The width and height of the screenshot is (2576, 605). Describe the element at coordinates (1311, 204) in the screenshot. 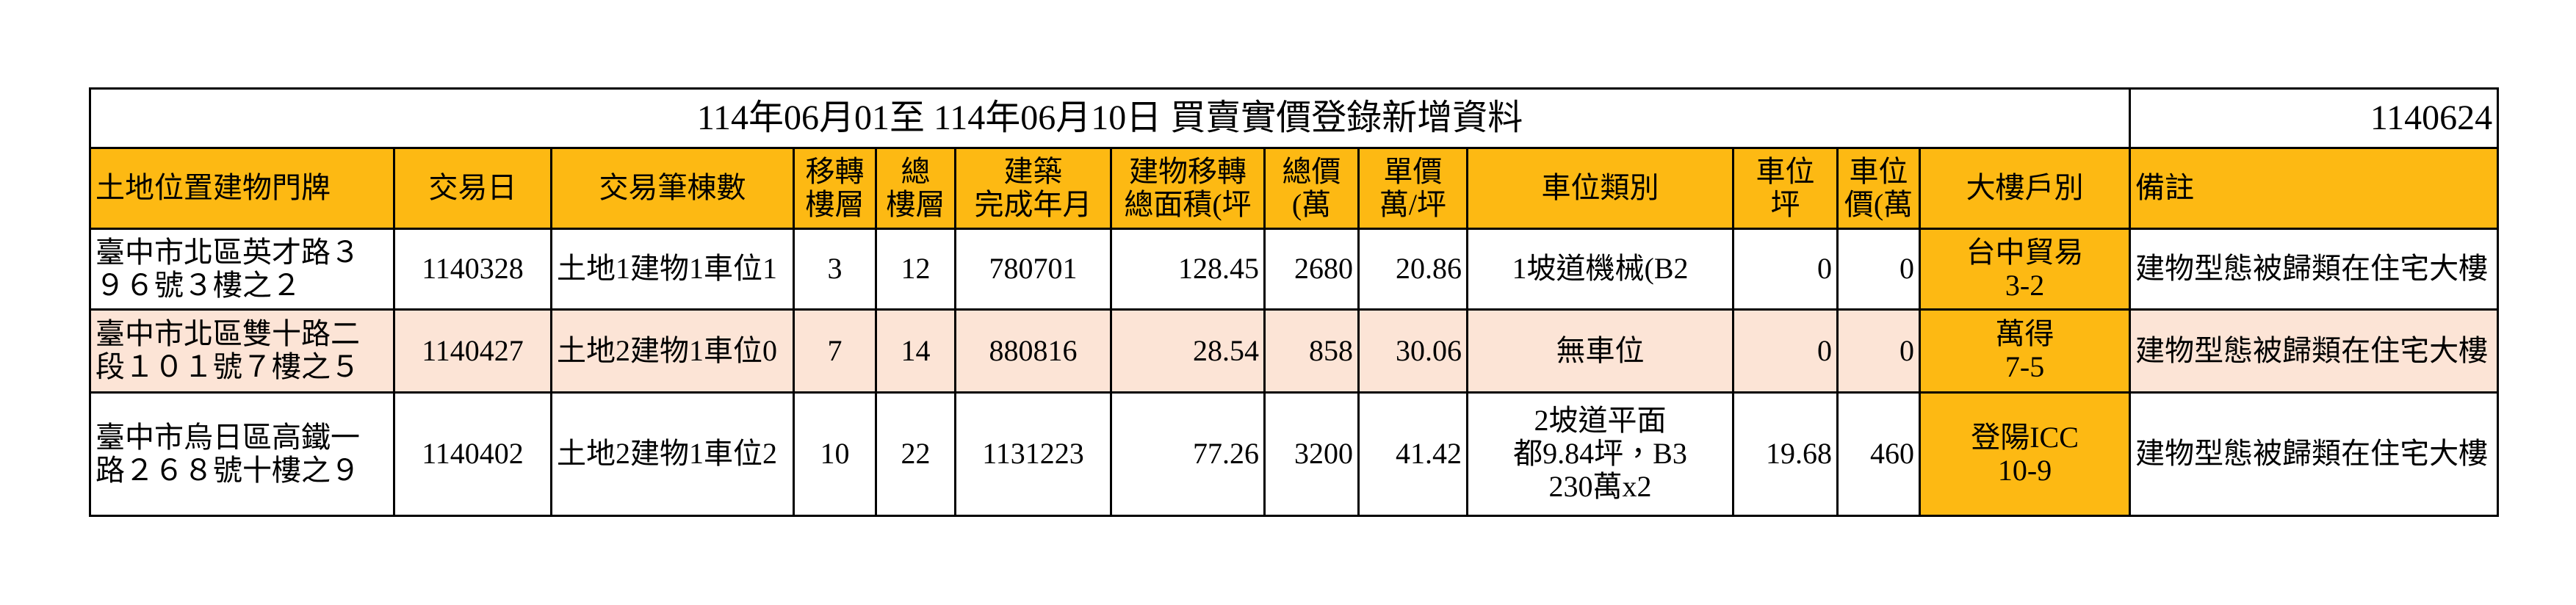

I see `cell-text: (萬` at that location.